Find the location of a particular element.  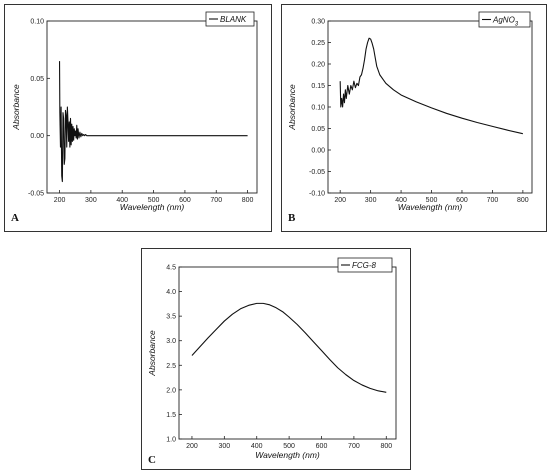

x-axis-title-a: Wavelength (nm) is located at coordinates (152, 207).